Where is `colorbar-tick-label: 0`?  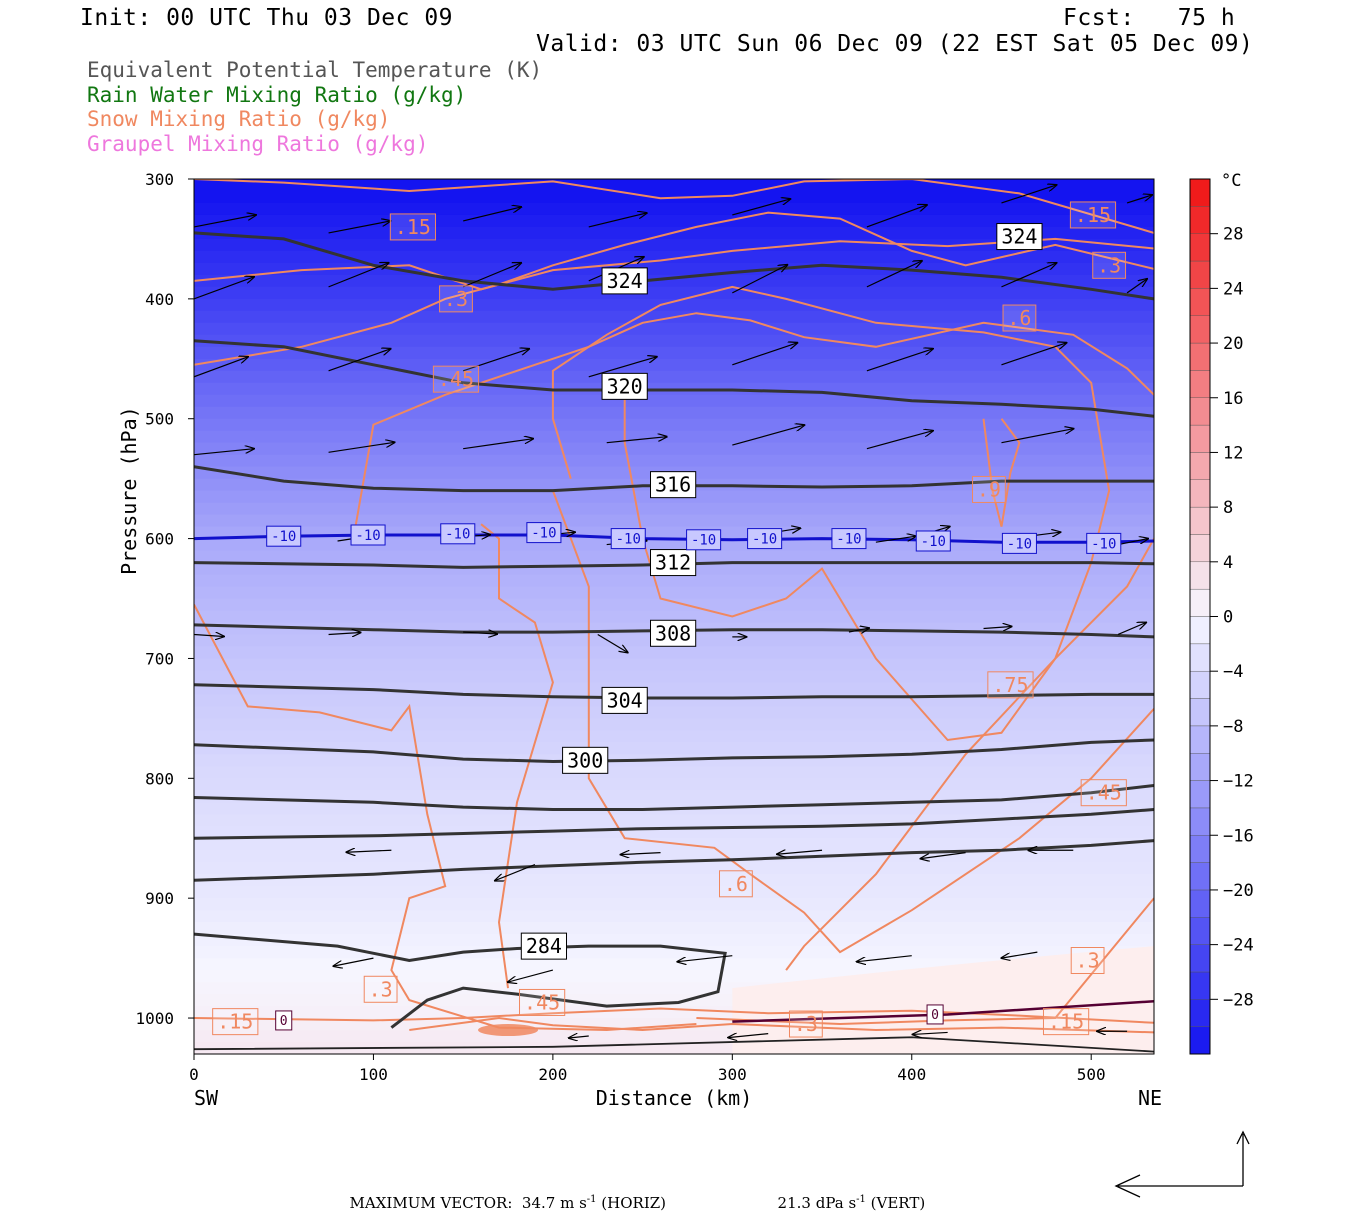 colorbar-tick-label: 0 is located at coordinates (1228, 618).